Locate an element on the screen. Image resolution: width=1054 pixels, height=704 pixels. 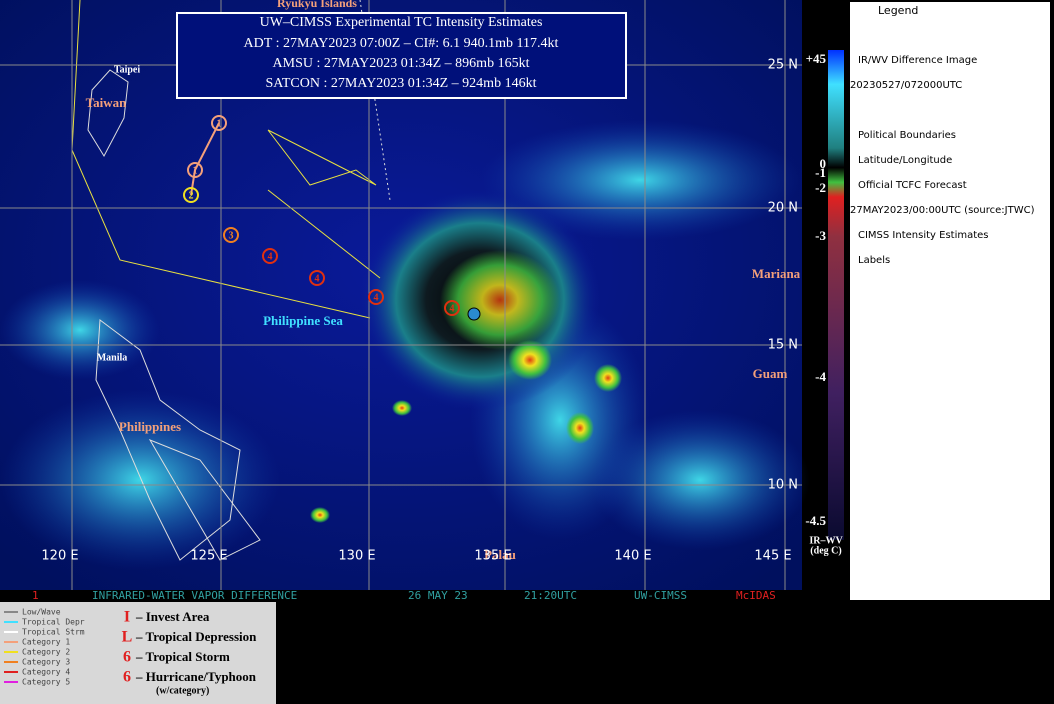
info-line: AMSU : 27MAY2023 01:34Z – 896mb 165kt is located at coordinates (401, 63).